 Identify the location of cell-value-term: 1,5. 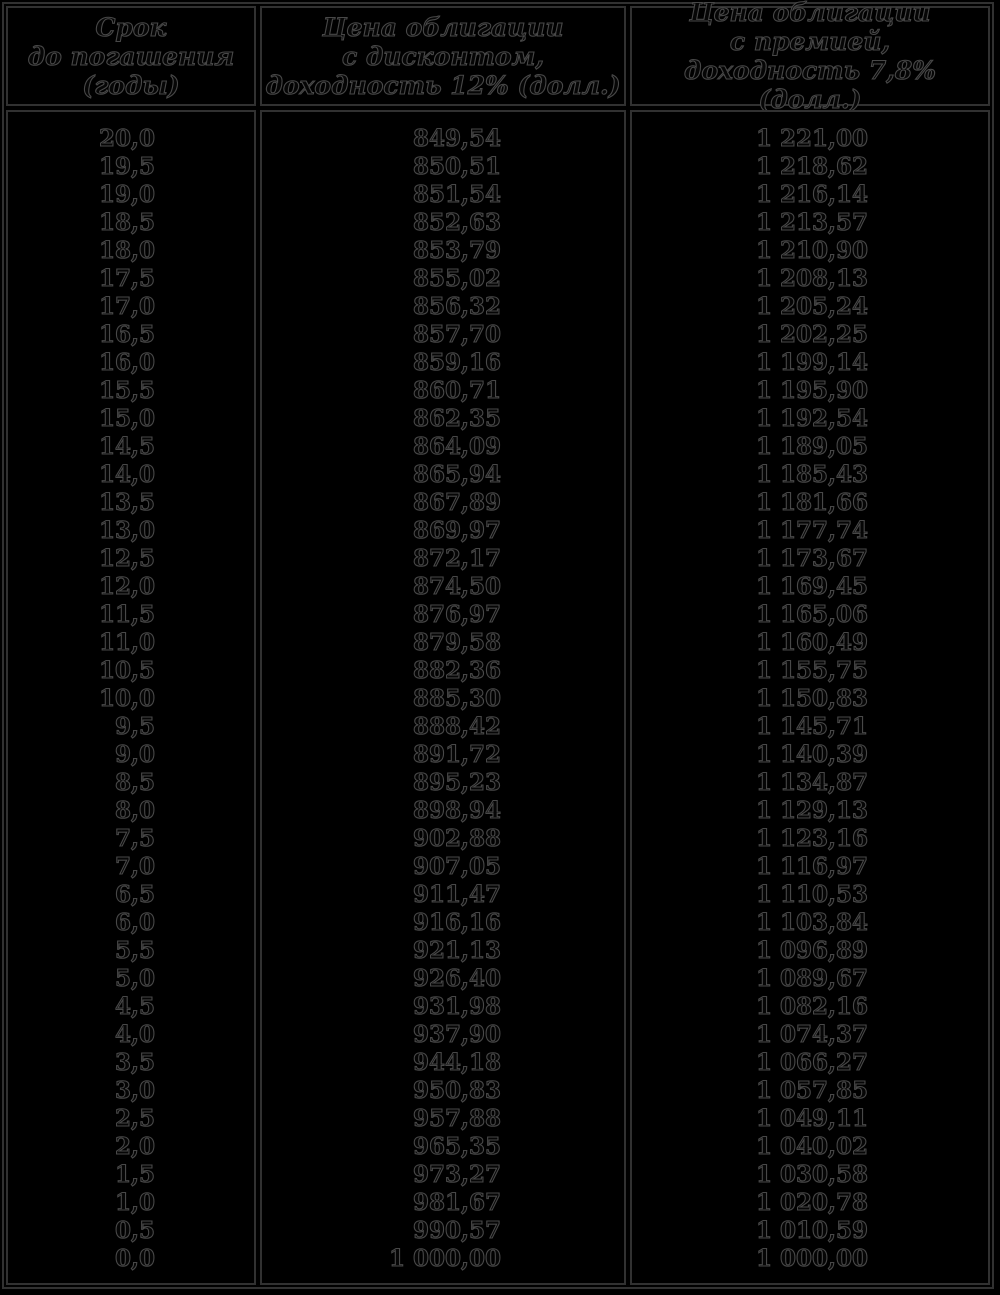
(134, 1174).